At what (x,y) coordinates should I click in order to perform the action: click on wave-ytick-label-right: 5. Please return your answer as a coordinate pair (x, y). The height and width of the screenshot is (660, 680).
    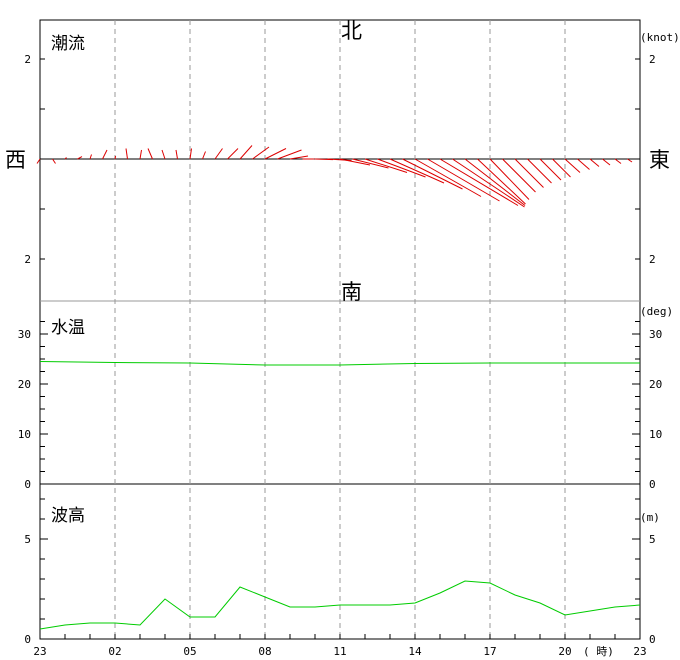
    Looking at the image, I should click on (652, 539).